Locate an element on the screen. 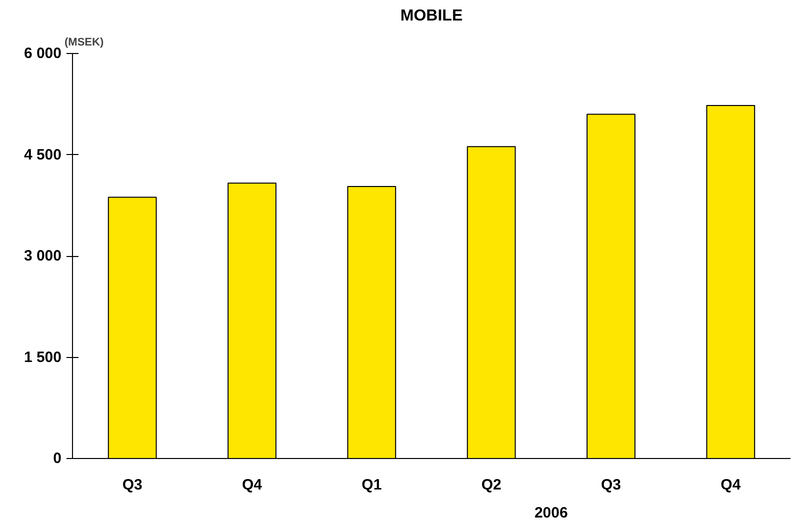  y-tick-label: 3 000 is located at coordinates (43, 256).